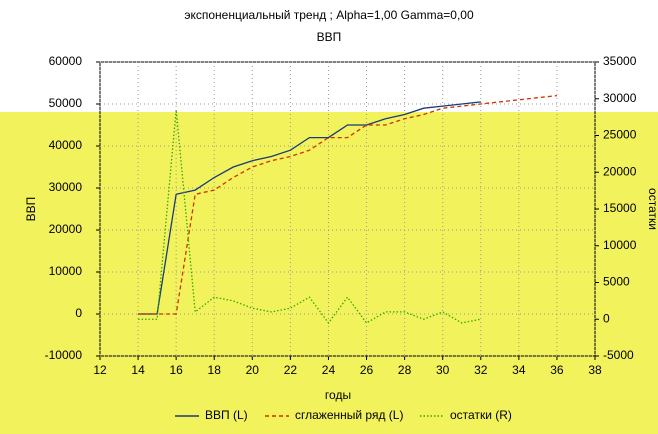 The width and height of the screenshot is (658, 434). What do you see at coordinates (606, 318) in the screenshot?
I see `y2-tick-label: 0` at bounding box center [606, 318].